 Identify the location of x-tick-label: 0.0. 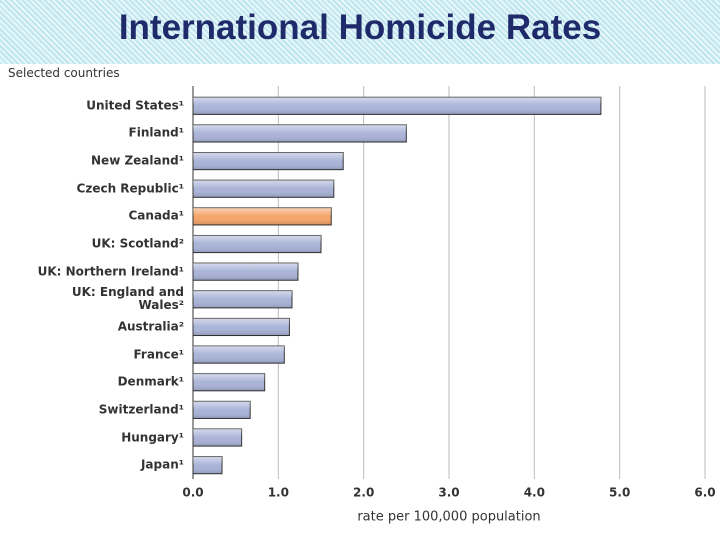
(192, 493).